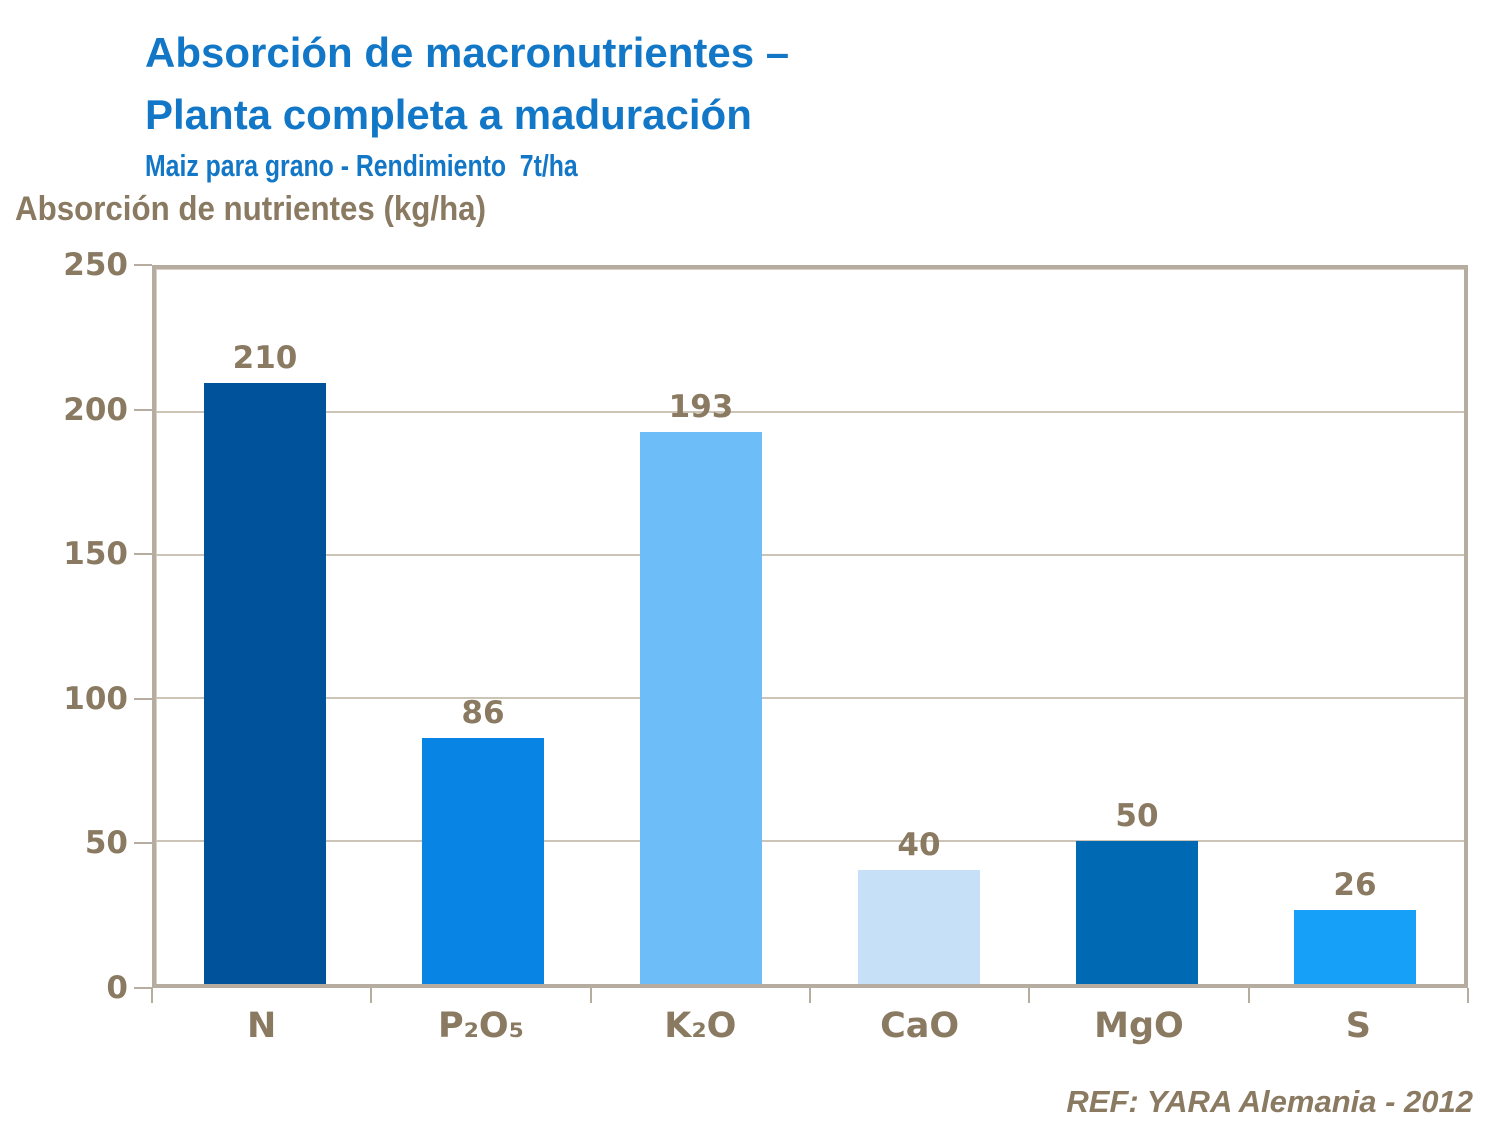 Image resolution: width=1500 pixels, height=1125 pixels. What do you see at coordinates (919, 844) in the screenshot?
I see `bar-value-CaO: 40` at bounding box center [919, 844].